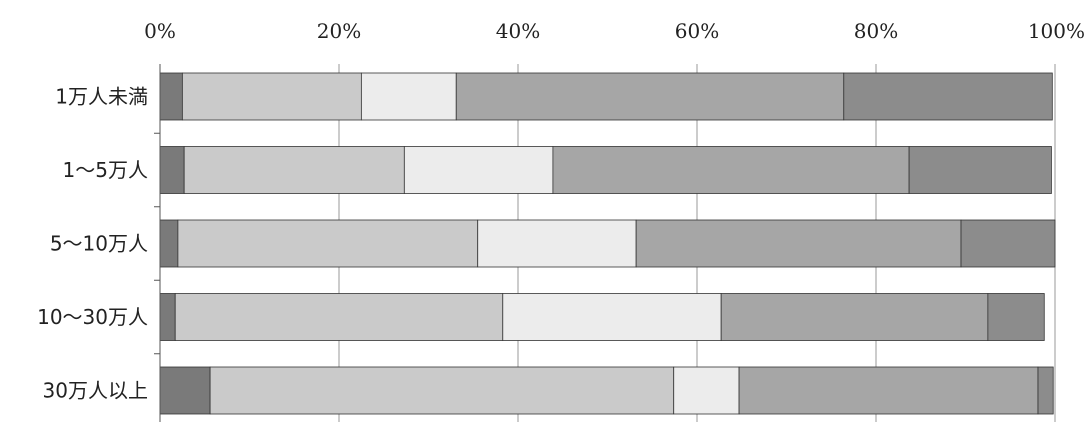  I want to click on category-label: 10～30万人, so click(92, 317).